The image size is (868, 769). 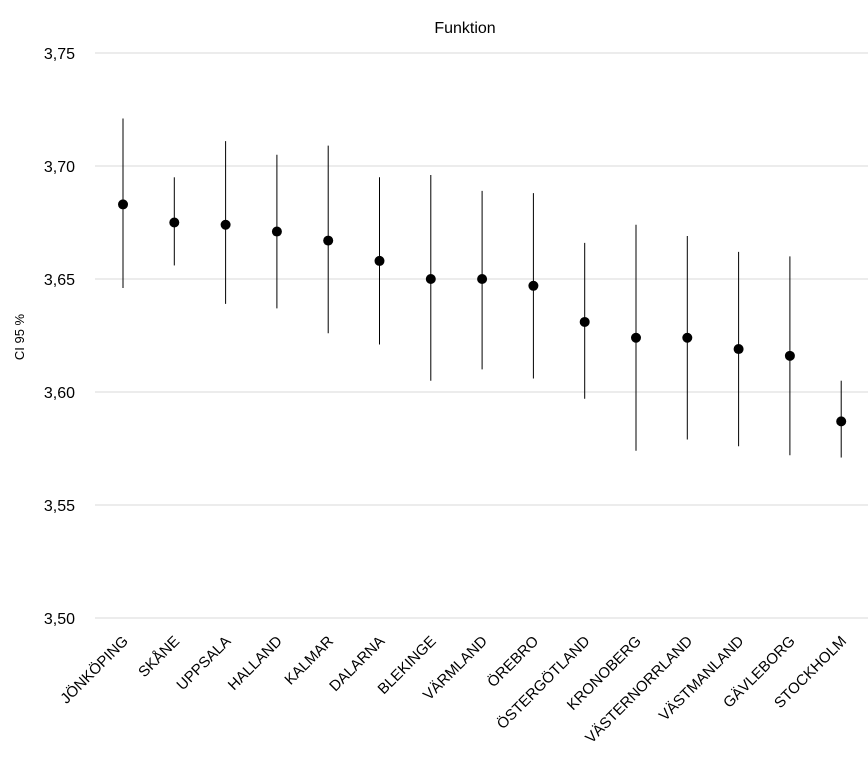 I want to click on y-tick-label: 3,60, so click(x=59, y=393).